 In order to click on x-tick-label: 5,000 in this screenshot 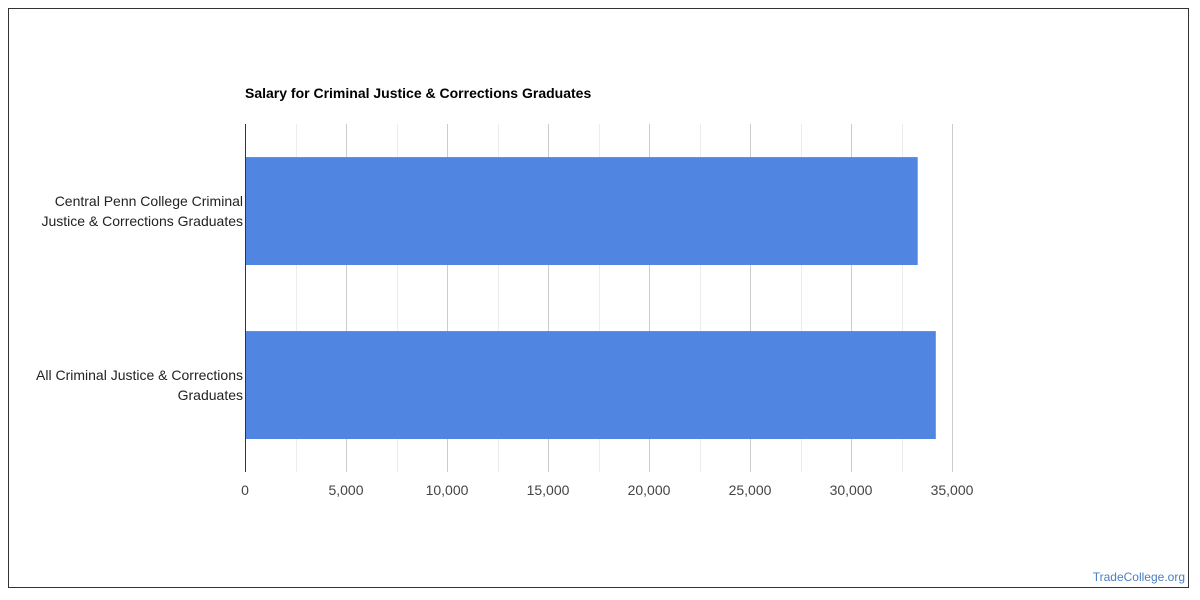, I will do `click(345, 490)`.